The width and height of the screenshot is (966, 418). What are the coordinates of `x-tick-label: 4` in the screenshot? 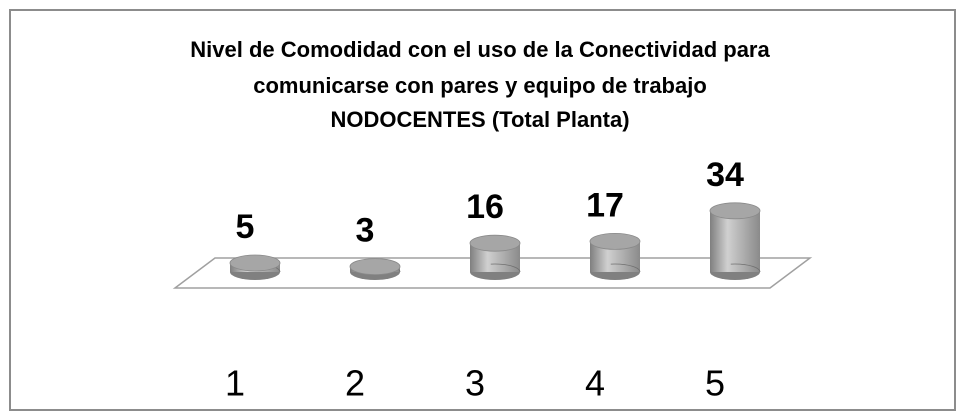 It's located at (595, 383).